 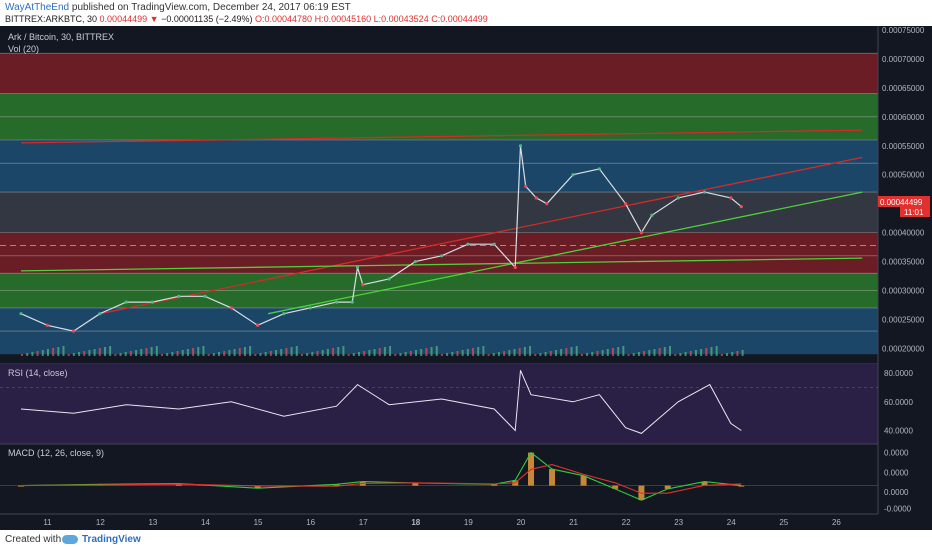 What do you see at coordinates (37, 7) in the screenshot?
I see `author-link: WayAtTheEnd` at bounding box center [37, 7].